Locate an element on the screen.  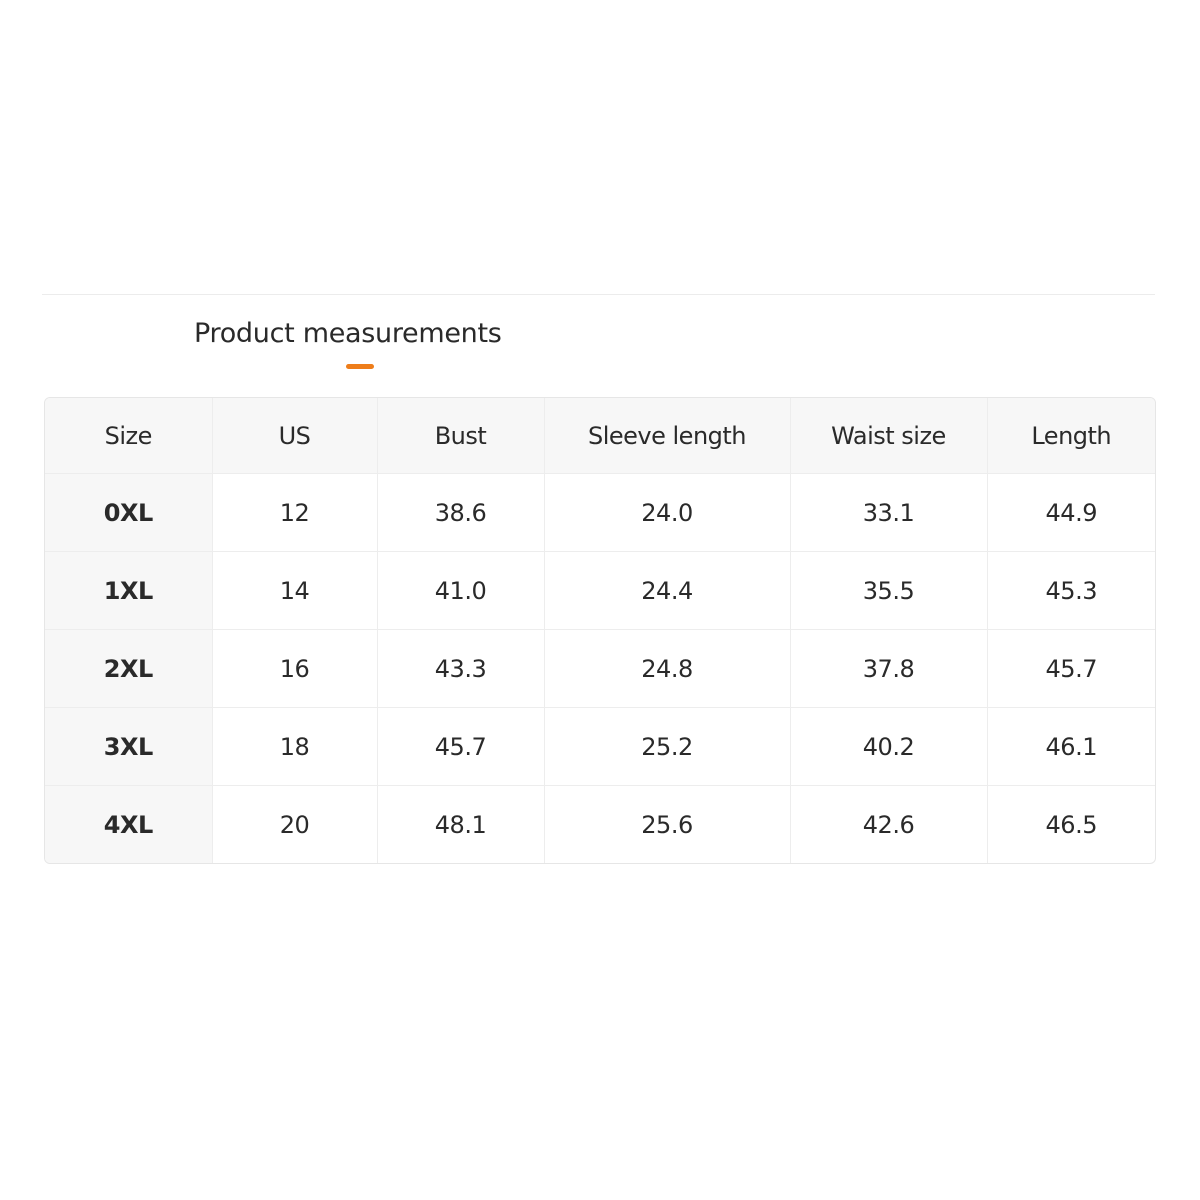
title-accent-bar is located at coordinates (360, 366).